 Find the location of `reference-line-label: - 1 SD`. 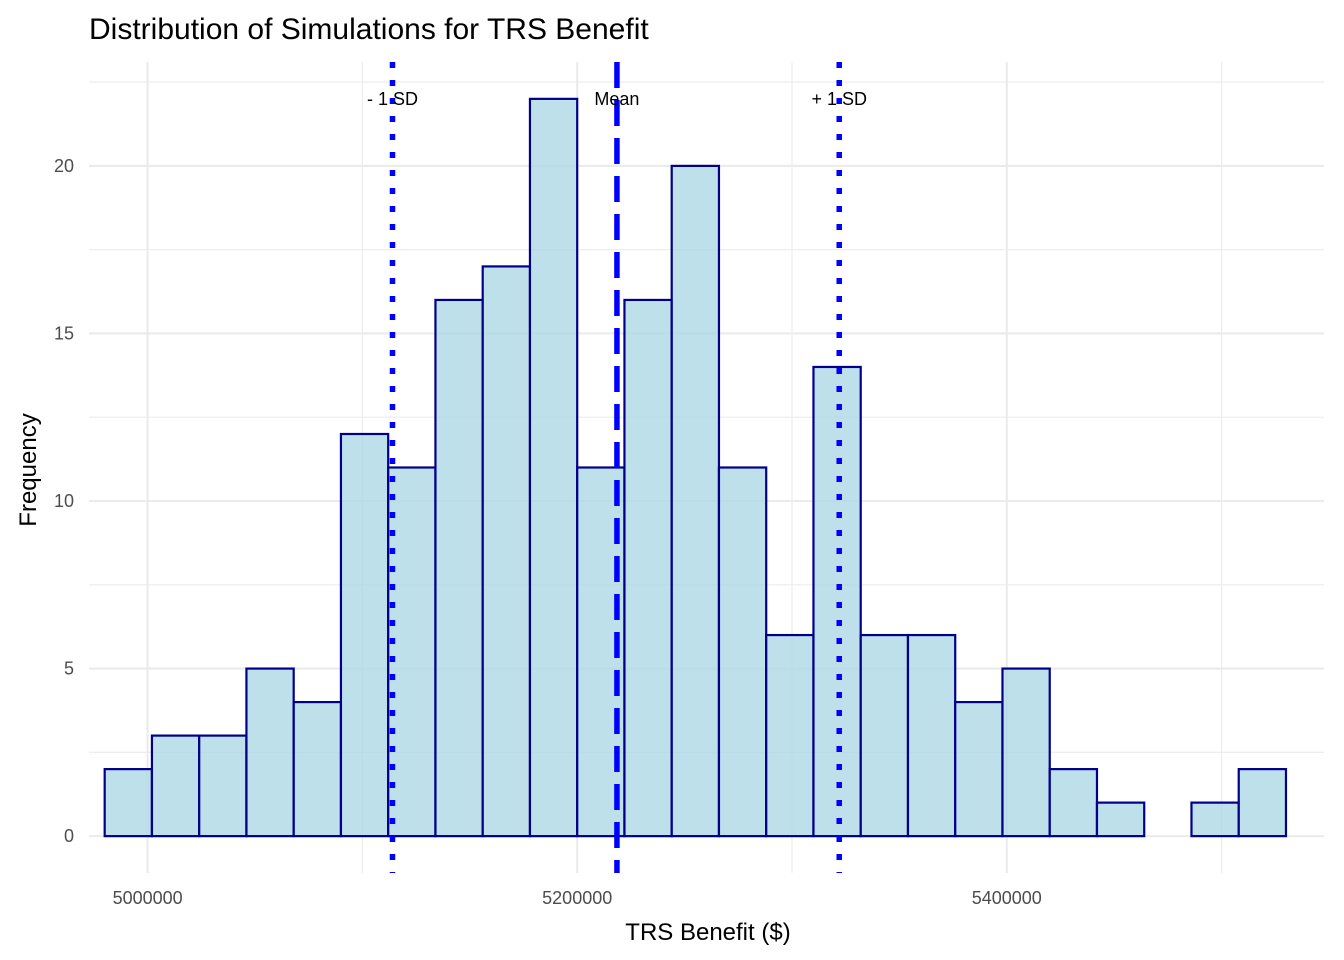

reference-line-label: - 1 SD is located at coordinates (392, 99).